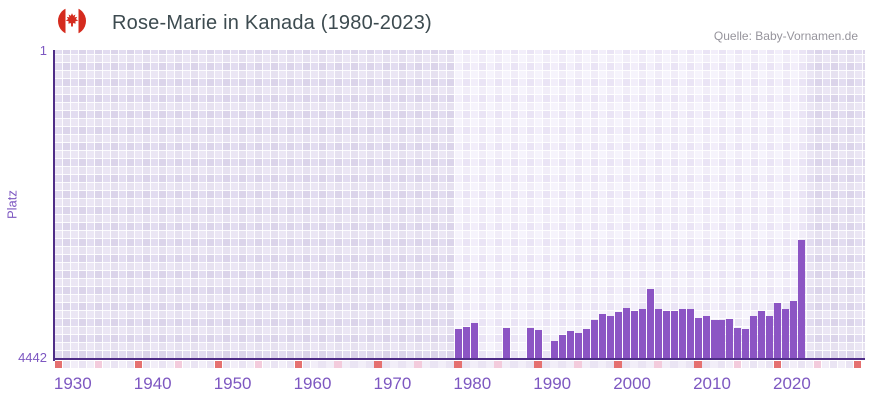  Describe the element at coordinates (418, 364) in the screenshot. I see `timeline-cell-1975` at that location.